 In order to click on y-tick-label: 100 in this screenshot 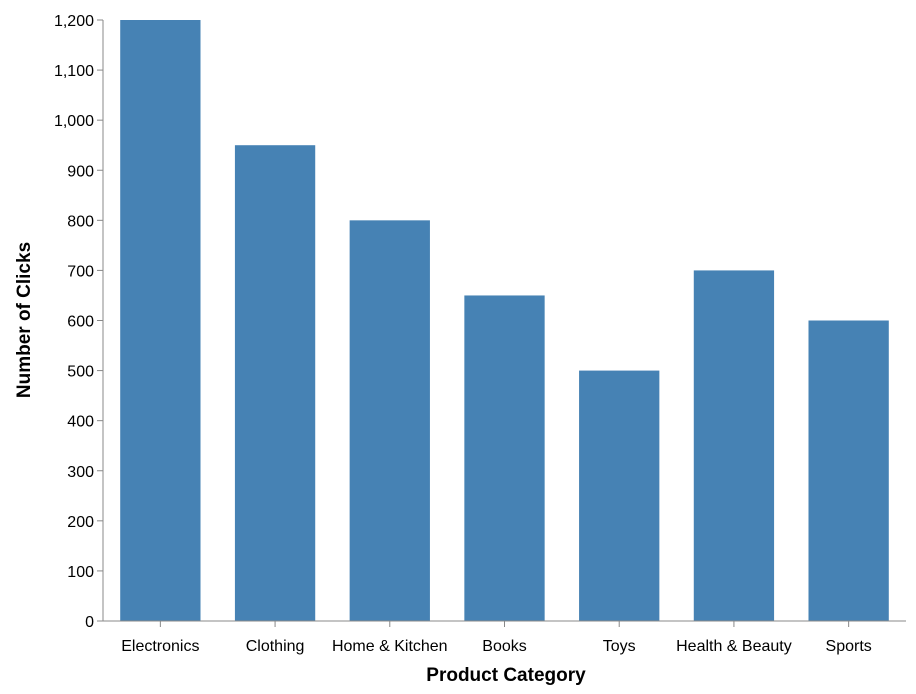, I will do `click(80, 572)`.